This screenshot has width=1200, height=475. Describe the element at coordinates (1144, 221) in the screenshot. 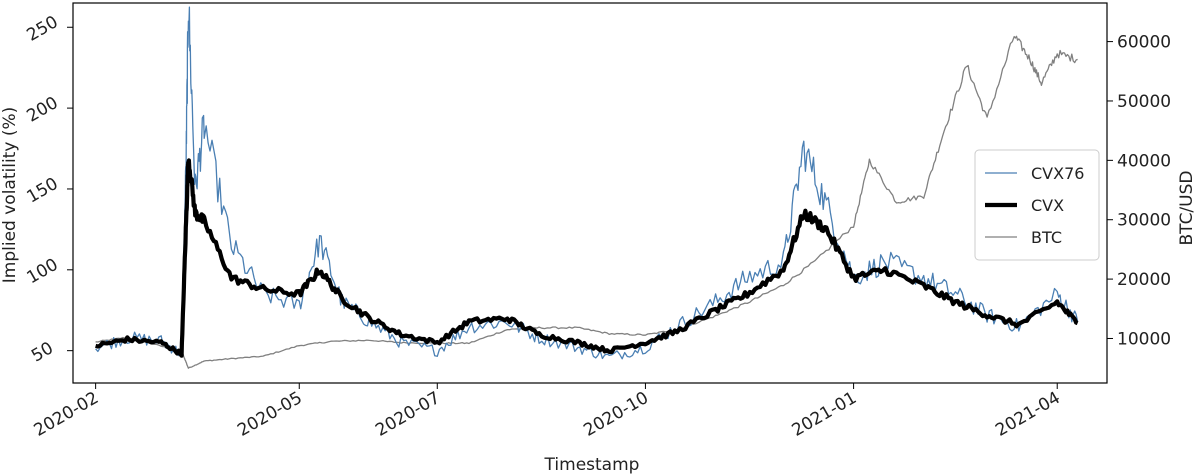

I see `y-right-tick-label: 30000` at that location.